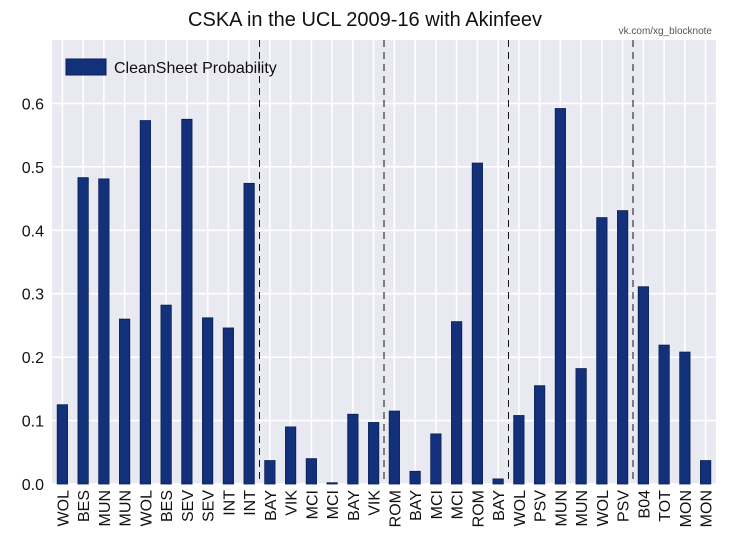 This screenshot has height=555, width=730. I want to click on y-tick-label: 0.6, so click(33, 104).